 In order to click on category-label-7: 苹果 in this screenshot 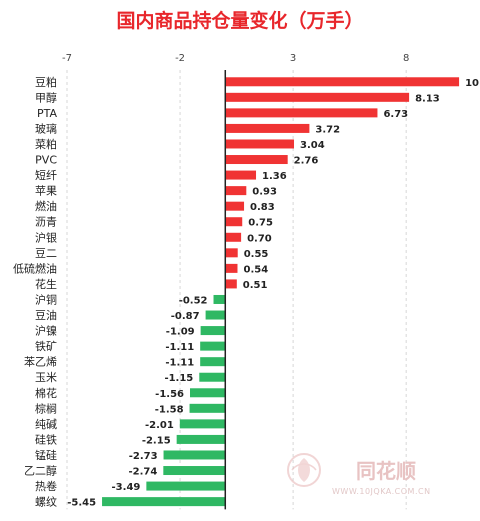, I will do `click(46, 191)`.